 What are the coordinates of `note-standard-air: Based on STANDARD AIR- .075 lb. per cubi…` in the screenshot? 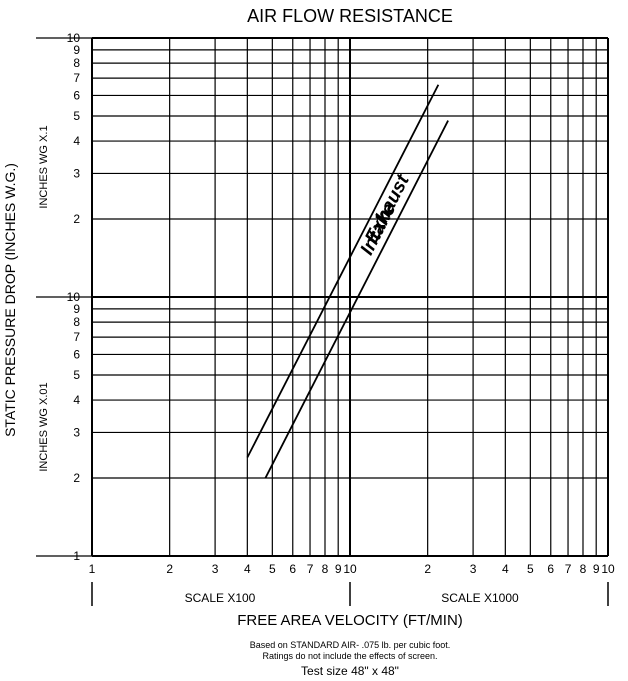 It's located at (350, 645).